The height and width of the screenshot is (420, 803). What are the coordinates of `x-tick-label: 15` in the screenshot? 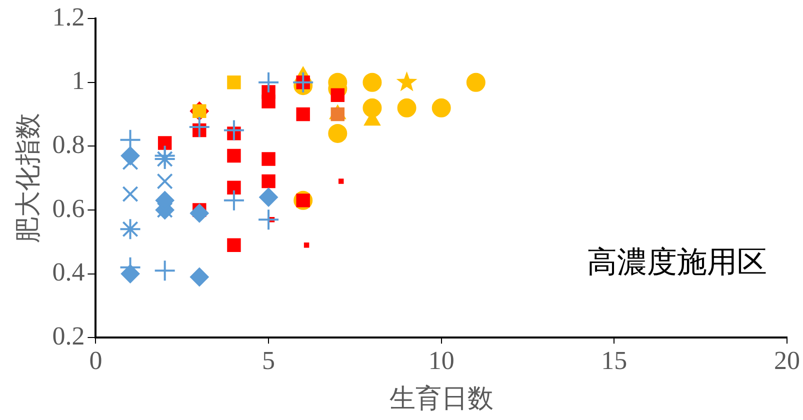 It's located at (614, 361).